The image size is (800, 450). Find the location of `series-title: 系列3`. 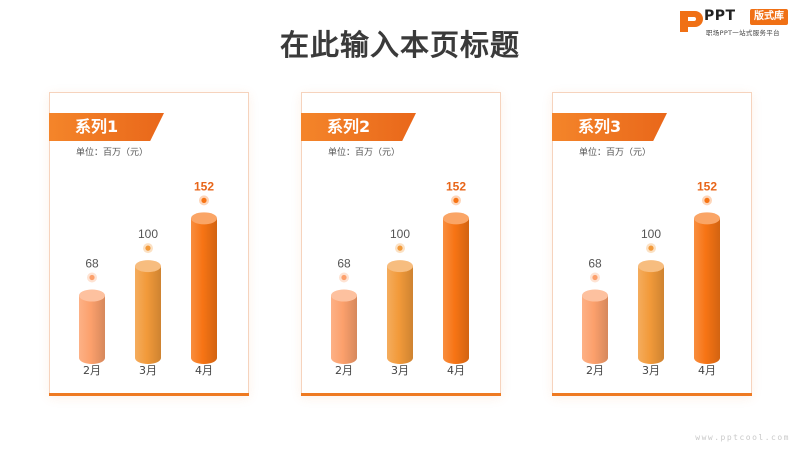

series-title: 系列3 is located at coordinates (600, 126).